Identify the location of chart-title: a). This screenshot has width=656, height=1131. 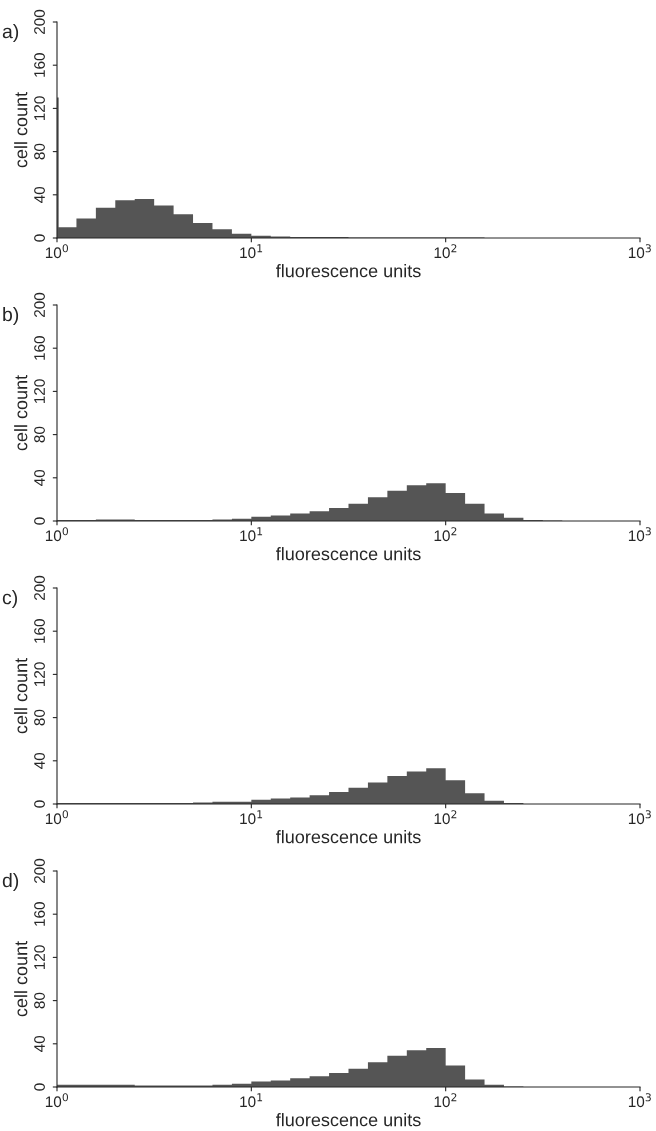
(10, 33).